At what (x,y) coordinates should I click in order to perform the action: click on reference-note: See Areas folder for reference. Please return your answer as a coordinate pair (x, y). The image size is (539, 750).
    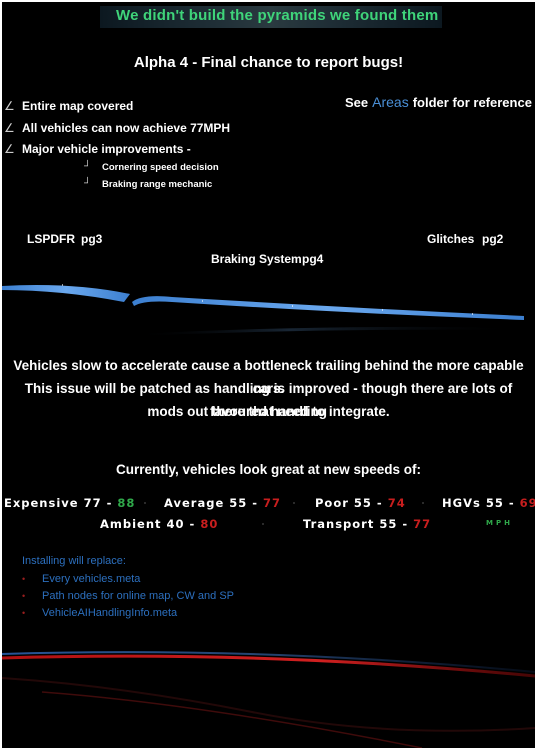
    Looking at the image, I should click on (438, 102).